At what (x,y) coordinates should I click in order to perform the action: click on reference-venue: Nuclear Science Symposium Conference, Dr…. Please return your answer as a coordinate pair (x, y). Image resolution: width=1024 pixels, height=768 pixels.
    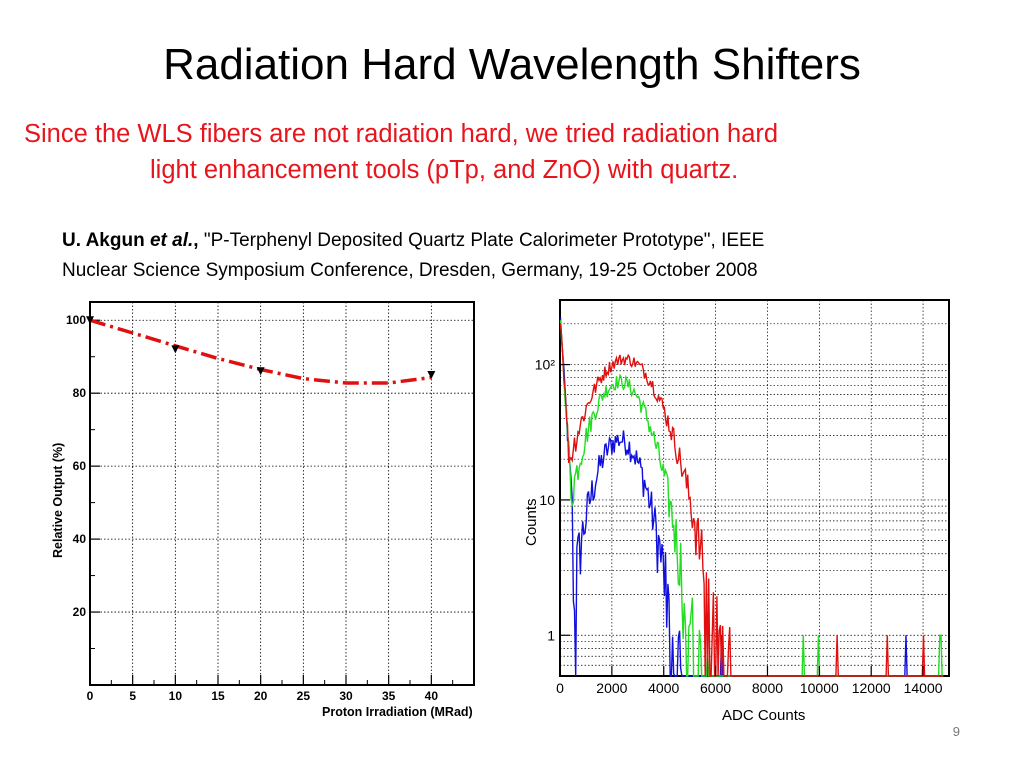
    Looking at the image, I should click on (410, 270).